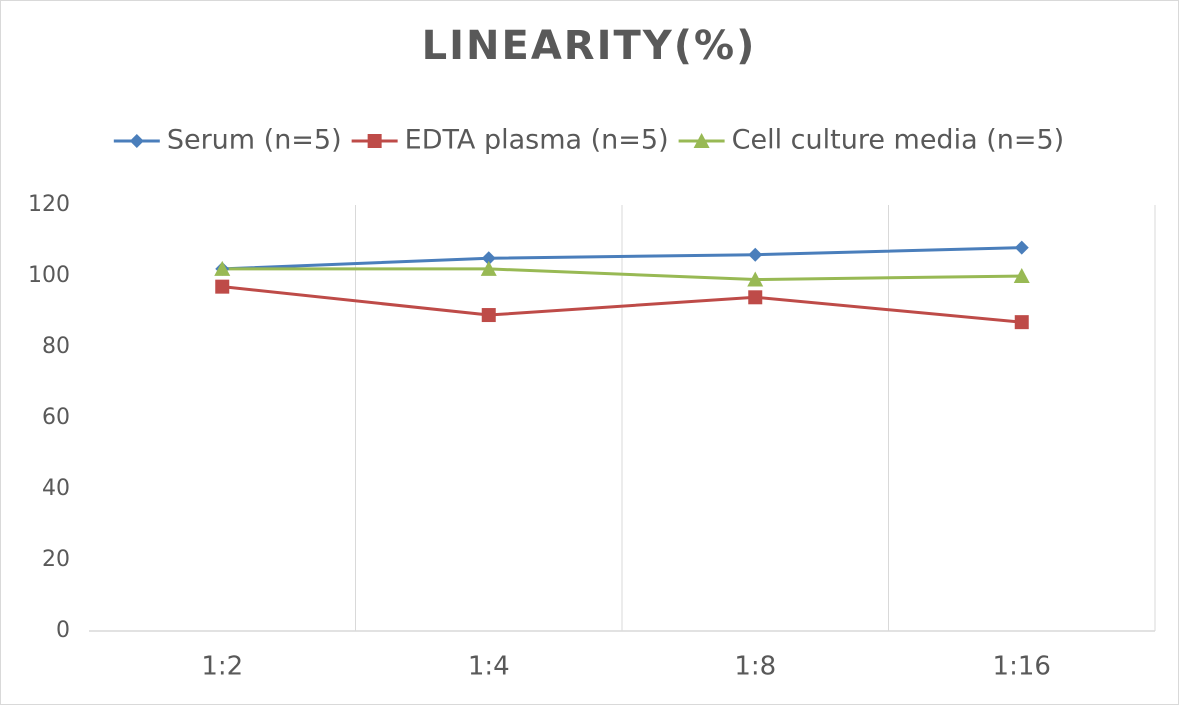 This screenshot has width=1179, height=705. What do you see at coordinates (537, 140) in the screenshot?
I see `legend-label: EDTA plasma (n=5)` at bounding box center [537, 140].